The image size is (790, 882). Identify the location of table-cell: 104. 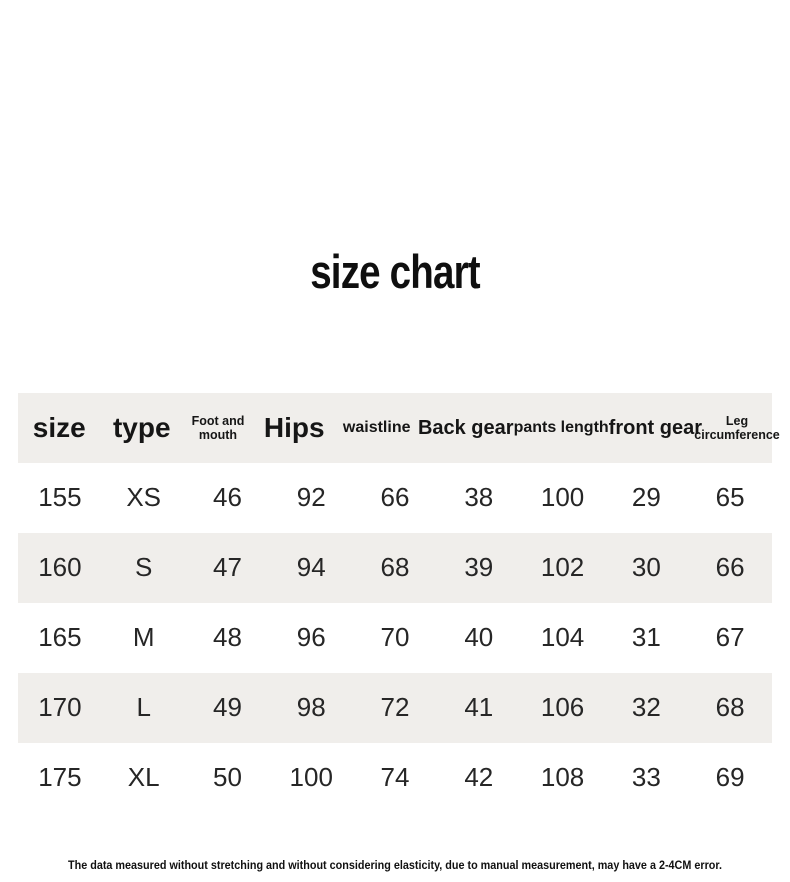
(562, 637).